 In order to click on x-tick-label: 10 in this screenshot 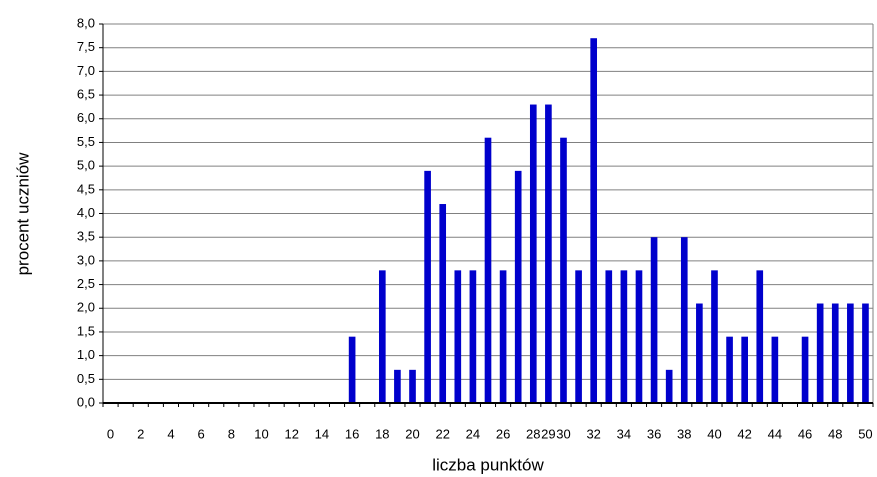, I will do `click(261, 433)`.